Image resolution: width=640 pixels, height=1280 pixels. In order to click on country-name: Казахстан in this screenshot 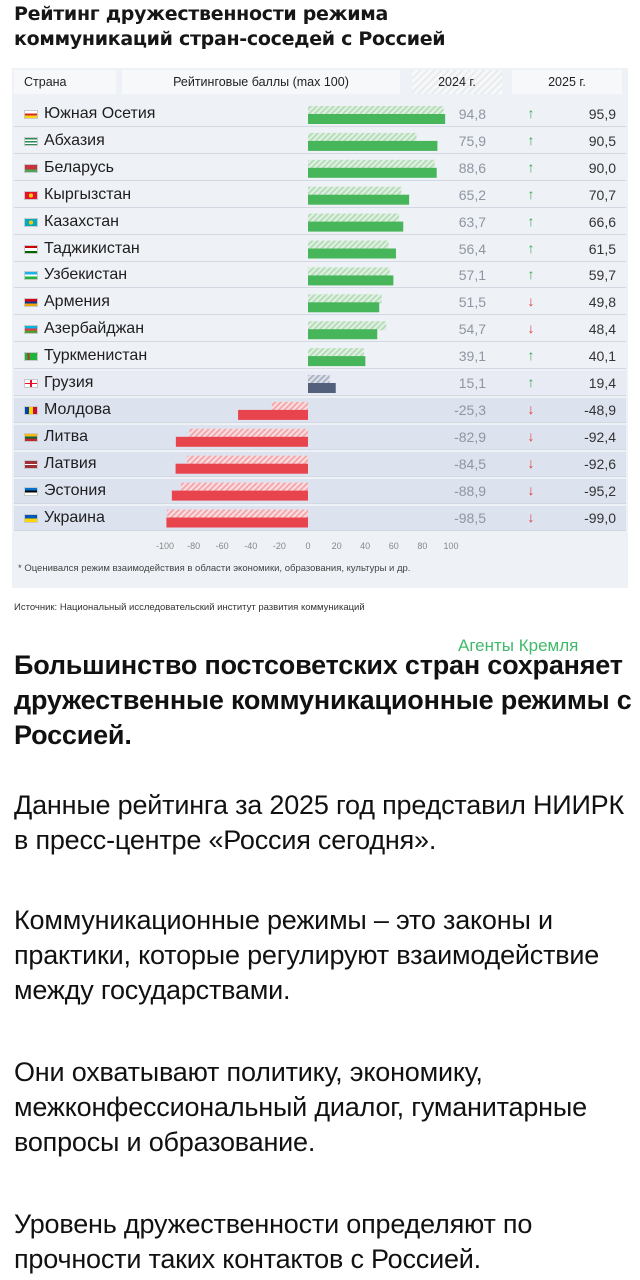, I will do `click(81, 221)`.